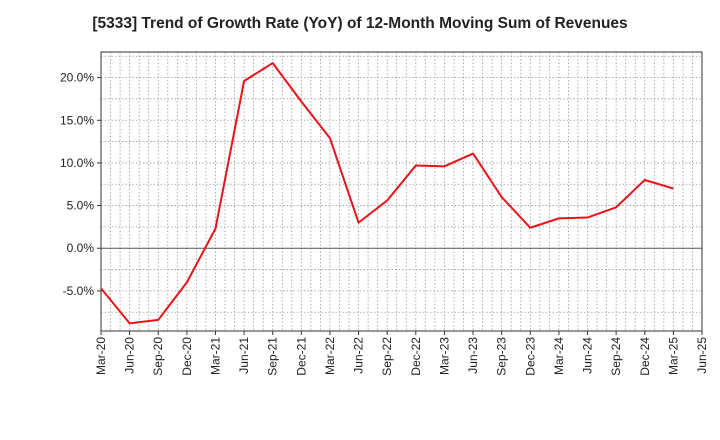 Image resolution: width=720 pixels, height=440 pixels. What do you see at coordinates (77, 120) in the screenshot?
I see `y-tick-label: 15.0%` at bounding box center [77, 120].